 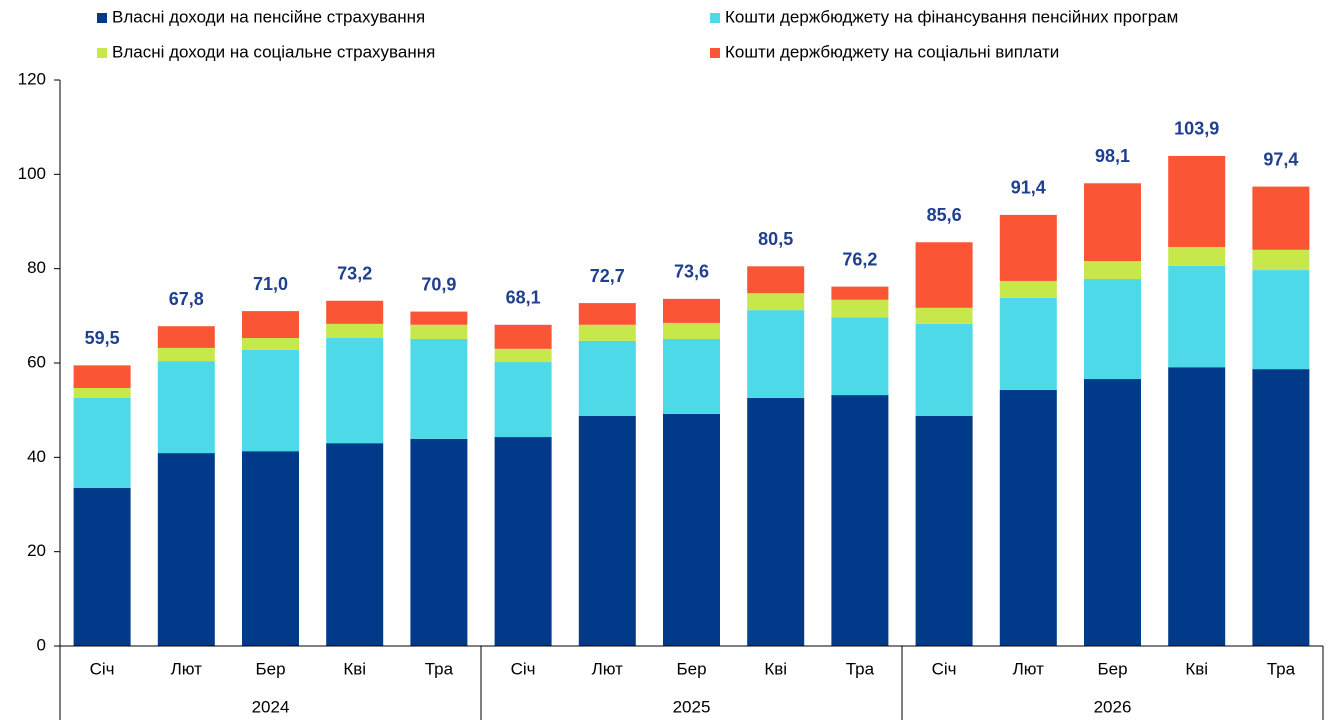 I want to click on value-label: 91,4, so click(x=1028, y=188).